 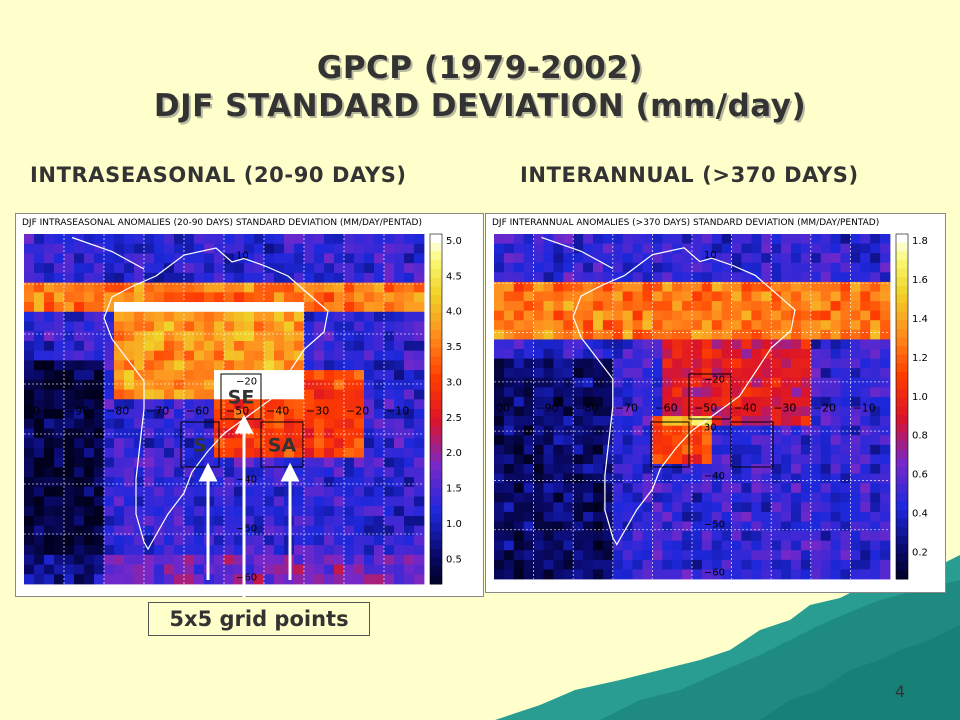 What do you see at coordinates (454, 276) in the screenshot?
I see `left-colorbar-tick: 4.5` at bounding box center [454, 276].